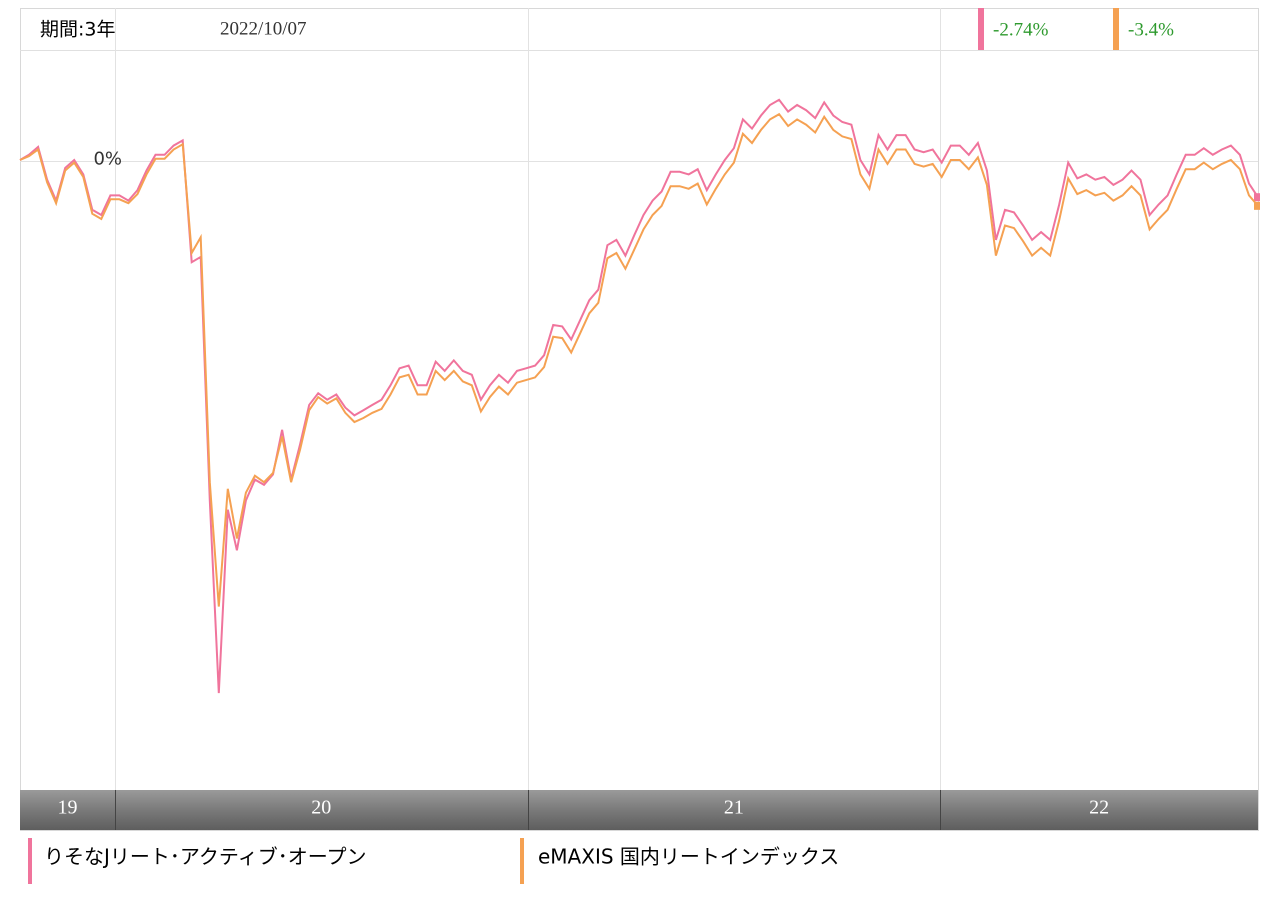 The height and width of the screenshot is (898, 1280). I want to click on x-tick-label: 22, so click(1099, 808).